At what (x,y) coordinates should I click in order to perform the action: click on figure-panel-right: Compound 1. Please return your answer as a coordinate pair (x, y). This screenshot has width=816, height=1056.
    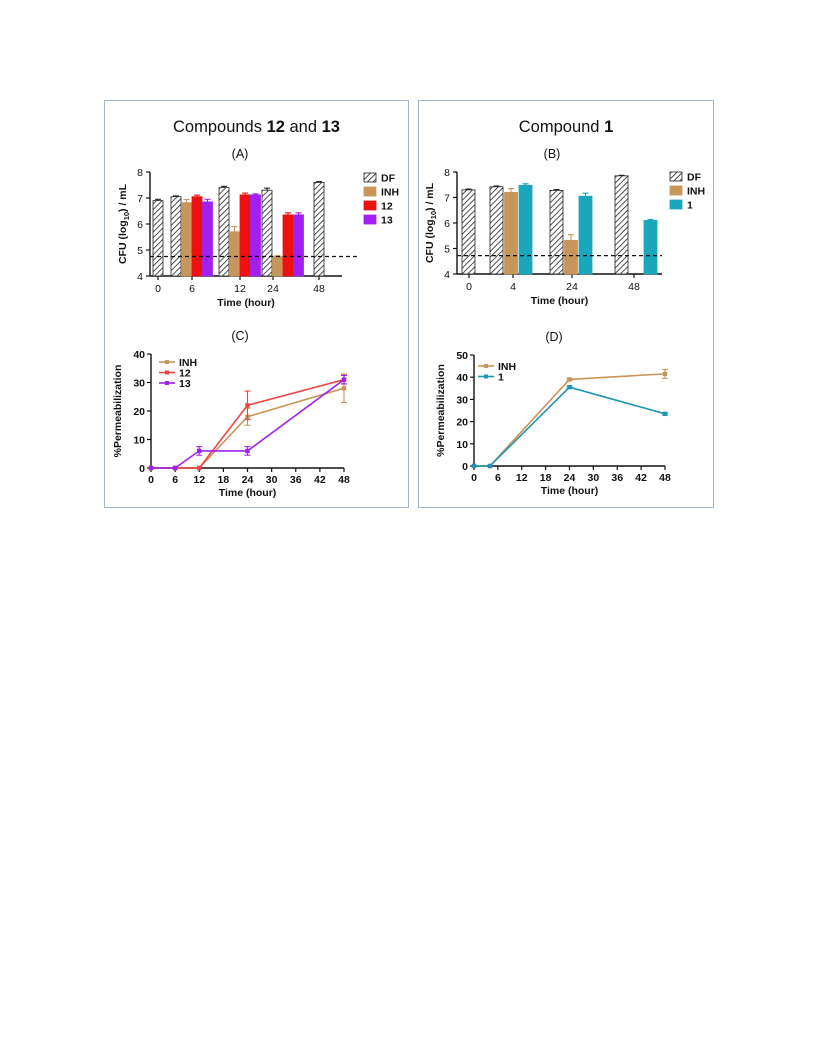
    Looking at the image, I should click on (566, 304).